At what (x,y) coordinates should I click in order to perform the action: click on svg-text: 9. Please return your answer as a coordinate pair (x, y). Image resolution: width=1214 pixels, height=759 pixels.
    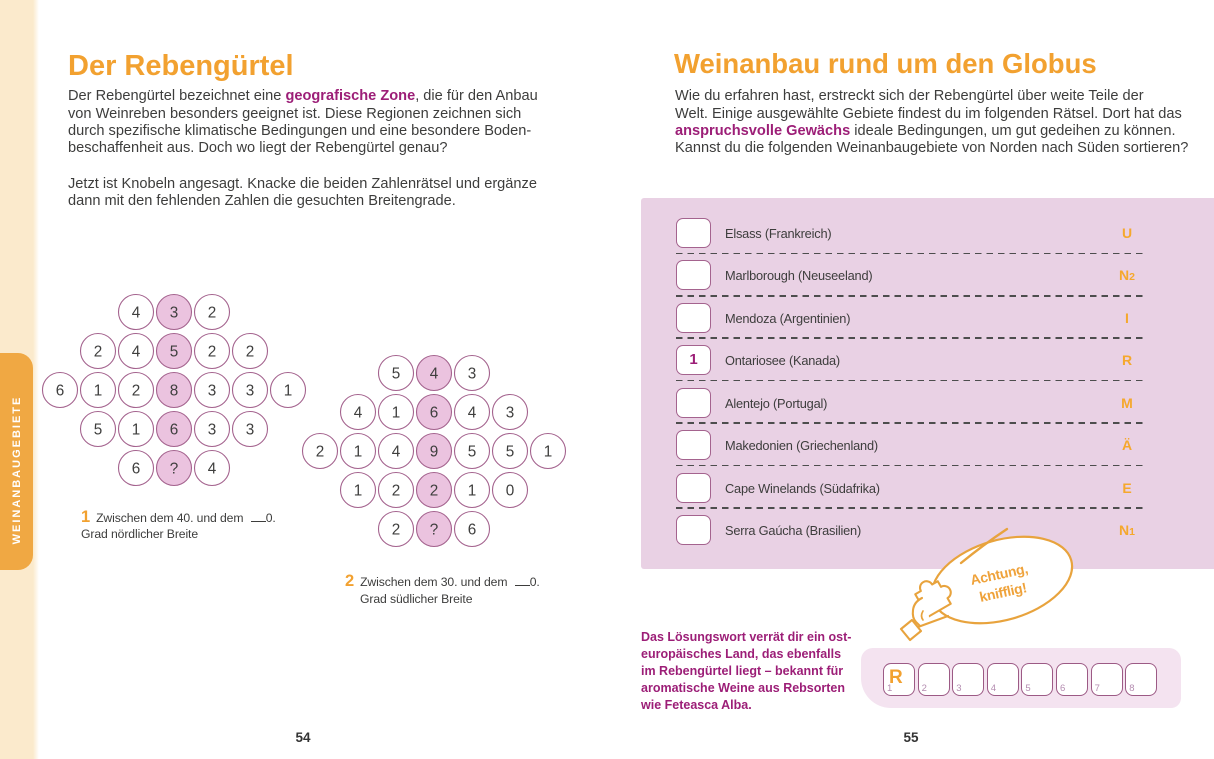
    Looking at the image, I should click on (434, 452).